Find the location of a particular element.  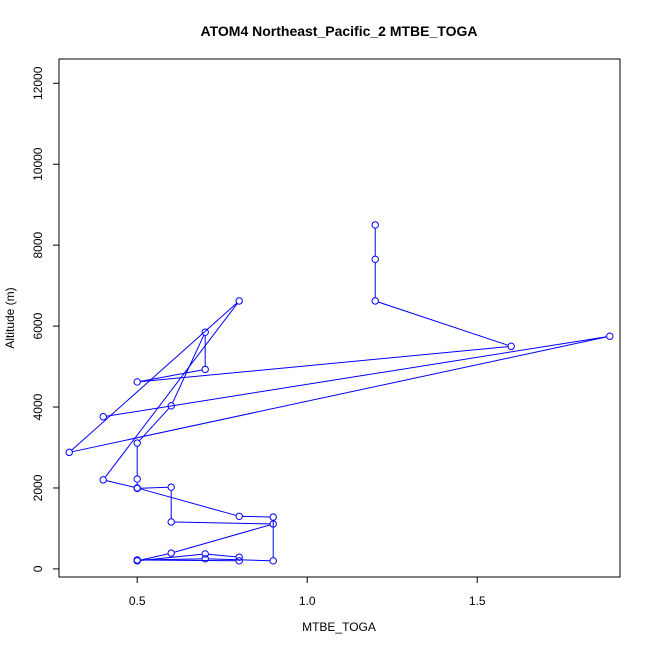

y-tick-label: 8000 is located at coordinates (38, 244).